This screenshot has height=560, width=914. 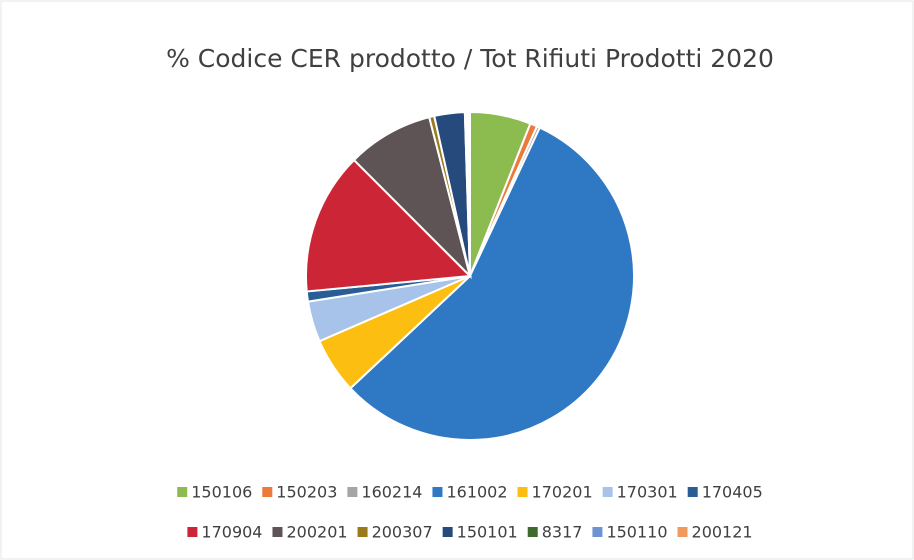 What do you see at coordinates (487, 532) in the screenshot?
I see `legend-label: 150101` at bounding box center [487, 532].